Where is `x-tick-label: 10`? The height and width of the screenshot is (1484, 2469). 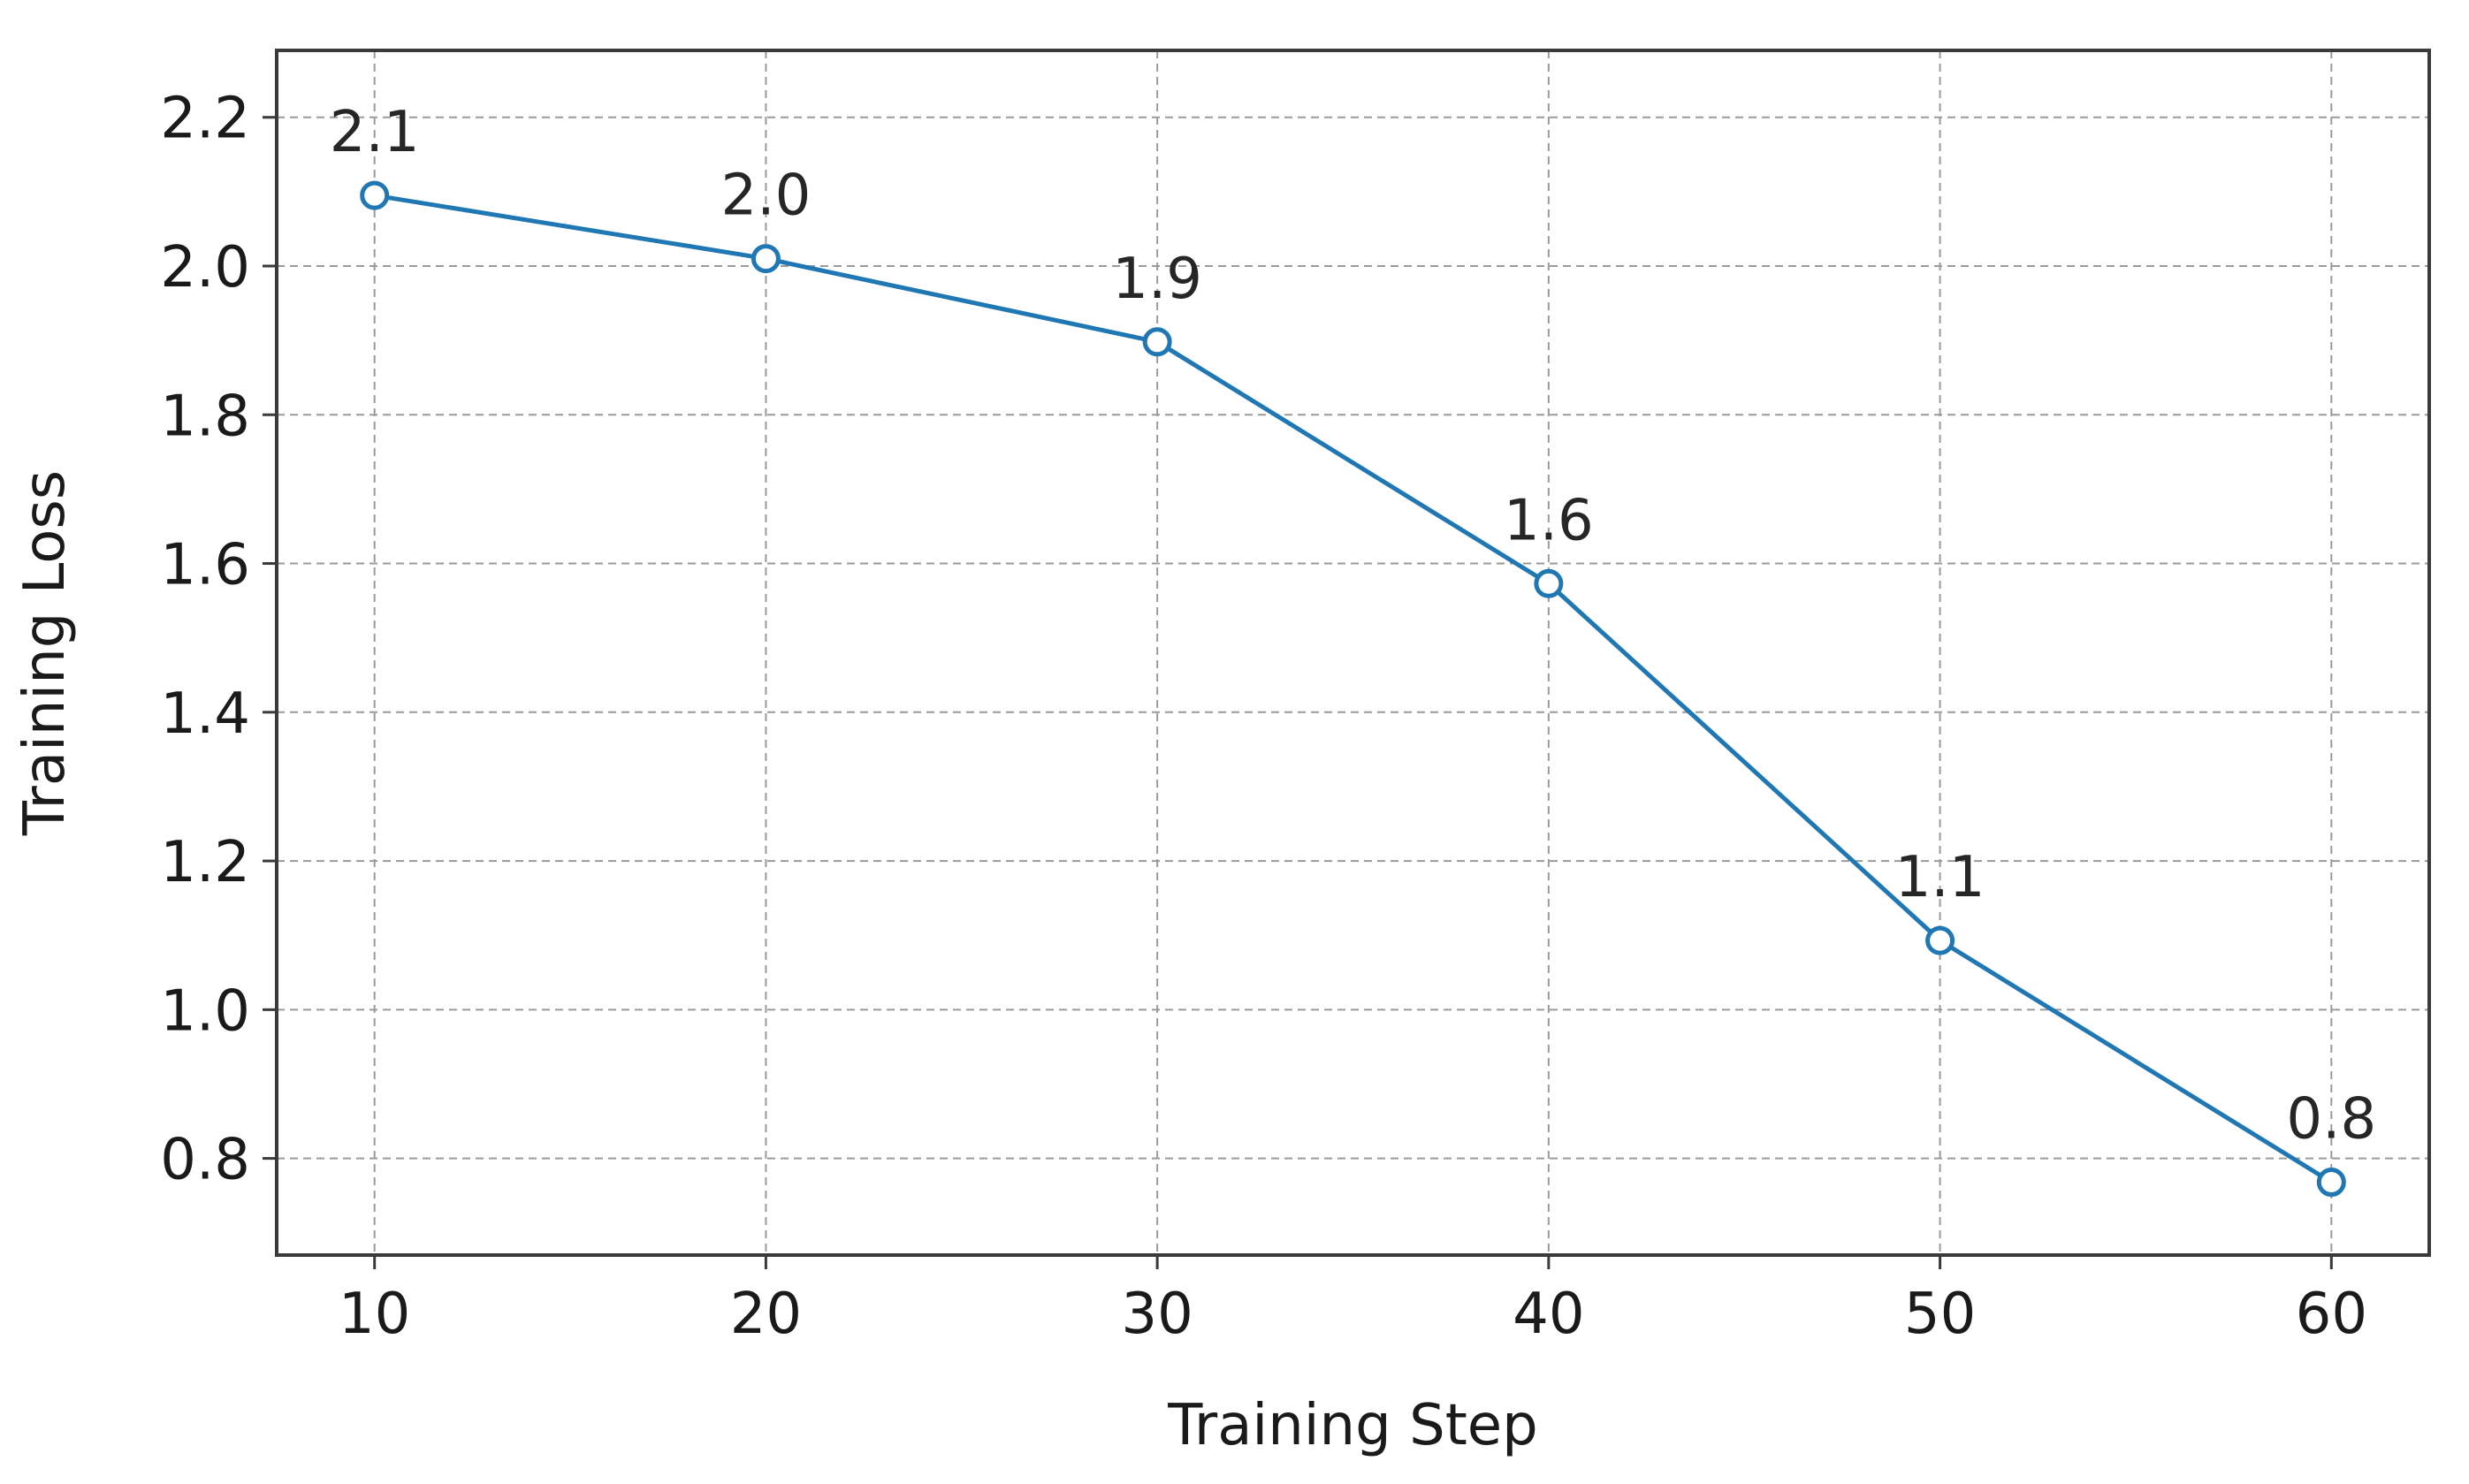 x-tick-label: 10 is located at coordinates (374, 1314).